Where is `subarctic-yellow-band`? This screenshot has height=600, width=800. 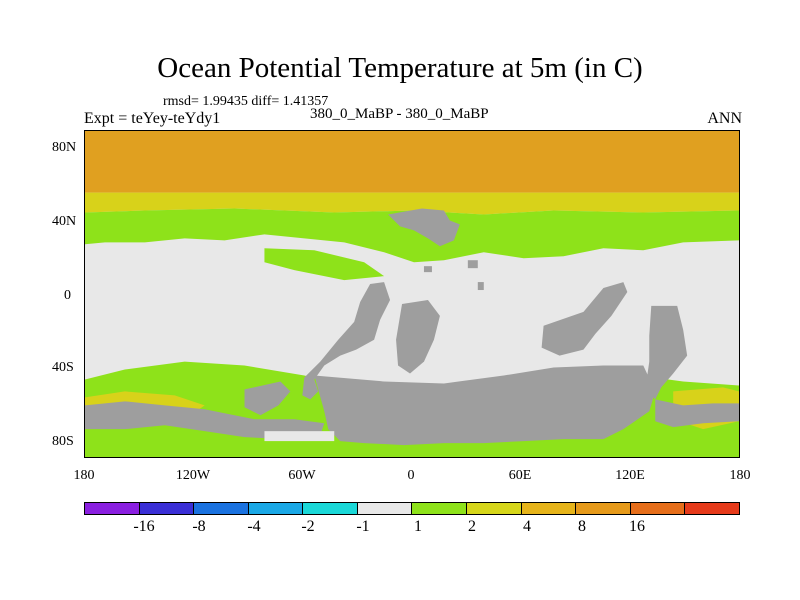
subarctic-yellow-band is located at coordinates (412, 203).